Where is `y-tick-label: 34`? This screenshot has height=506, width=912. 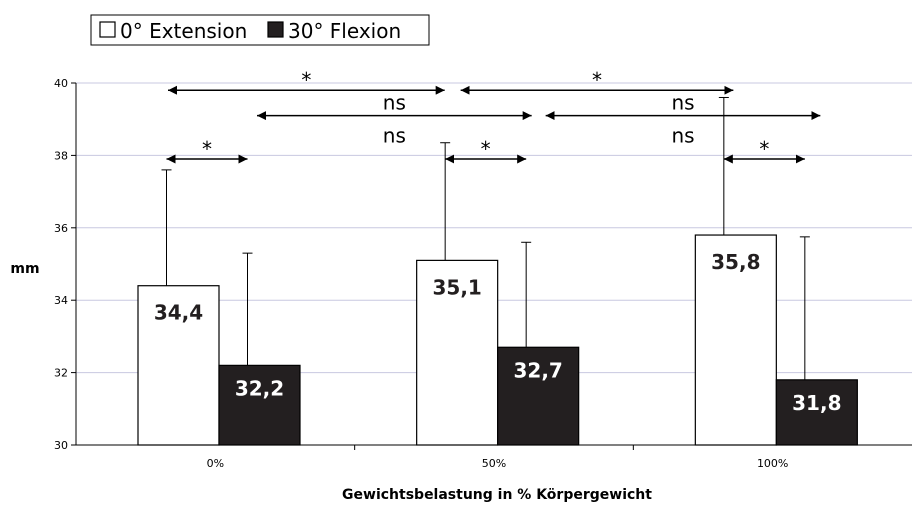 y-tick-label: 34 is located at coordinates (61, 300).